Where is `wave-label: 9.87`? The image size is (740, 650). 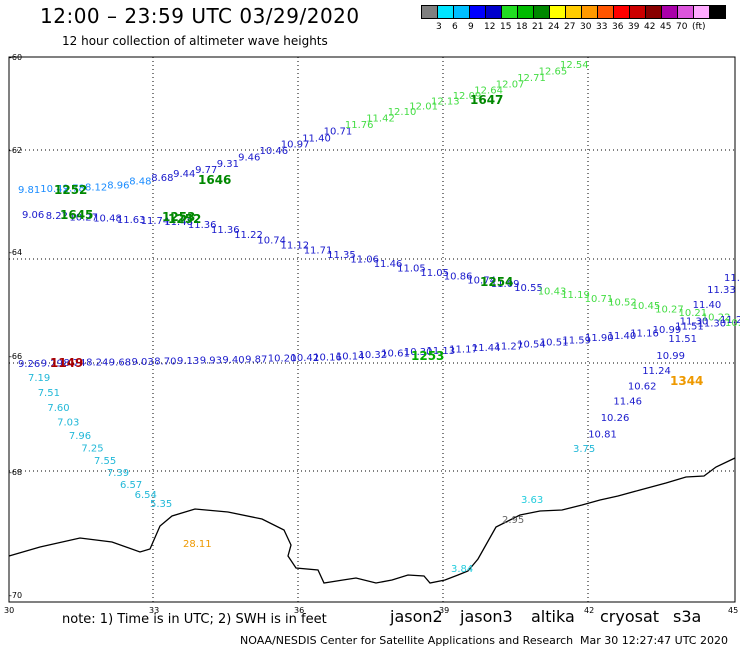 wave-label: 9.87 is located at coordinates (256, 359).